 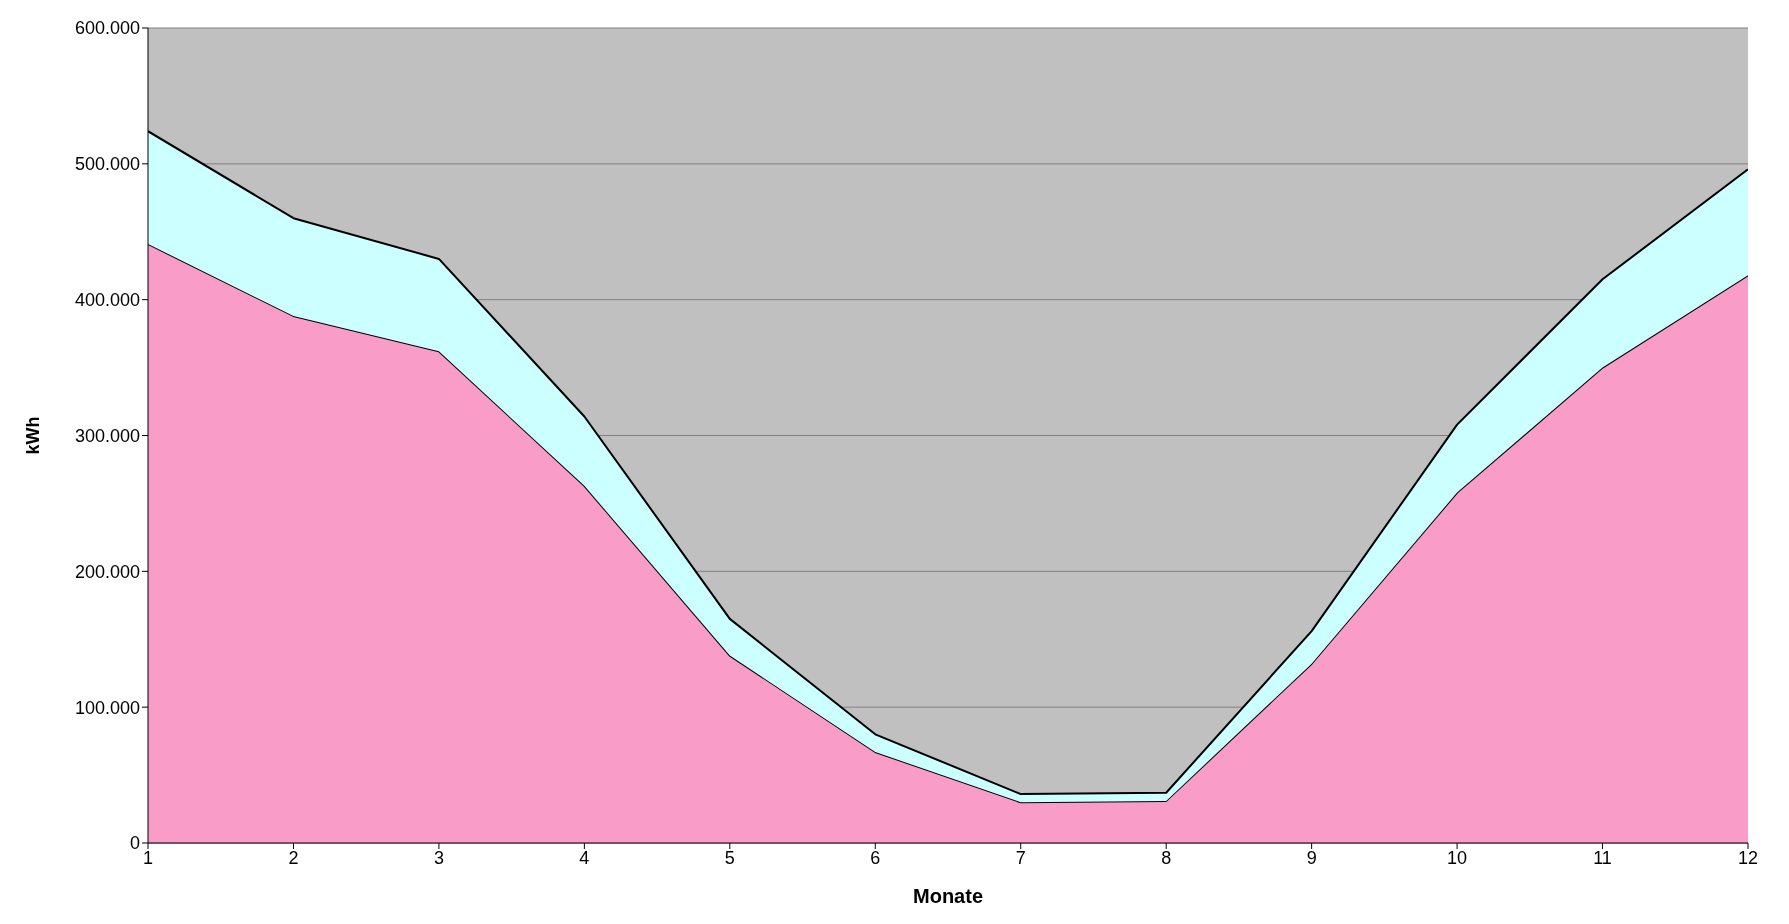 What do you see at coordinates (107, 435) in the screenshot?
I see `y-tick-label: 300.000` at bounding box center [107, 435].